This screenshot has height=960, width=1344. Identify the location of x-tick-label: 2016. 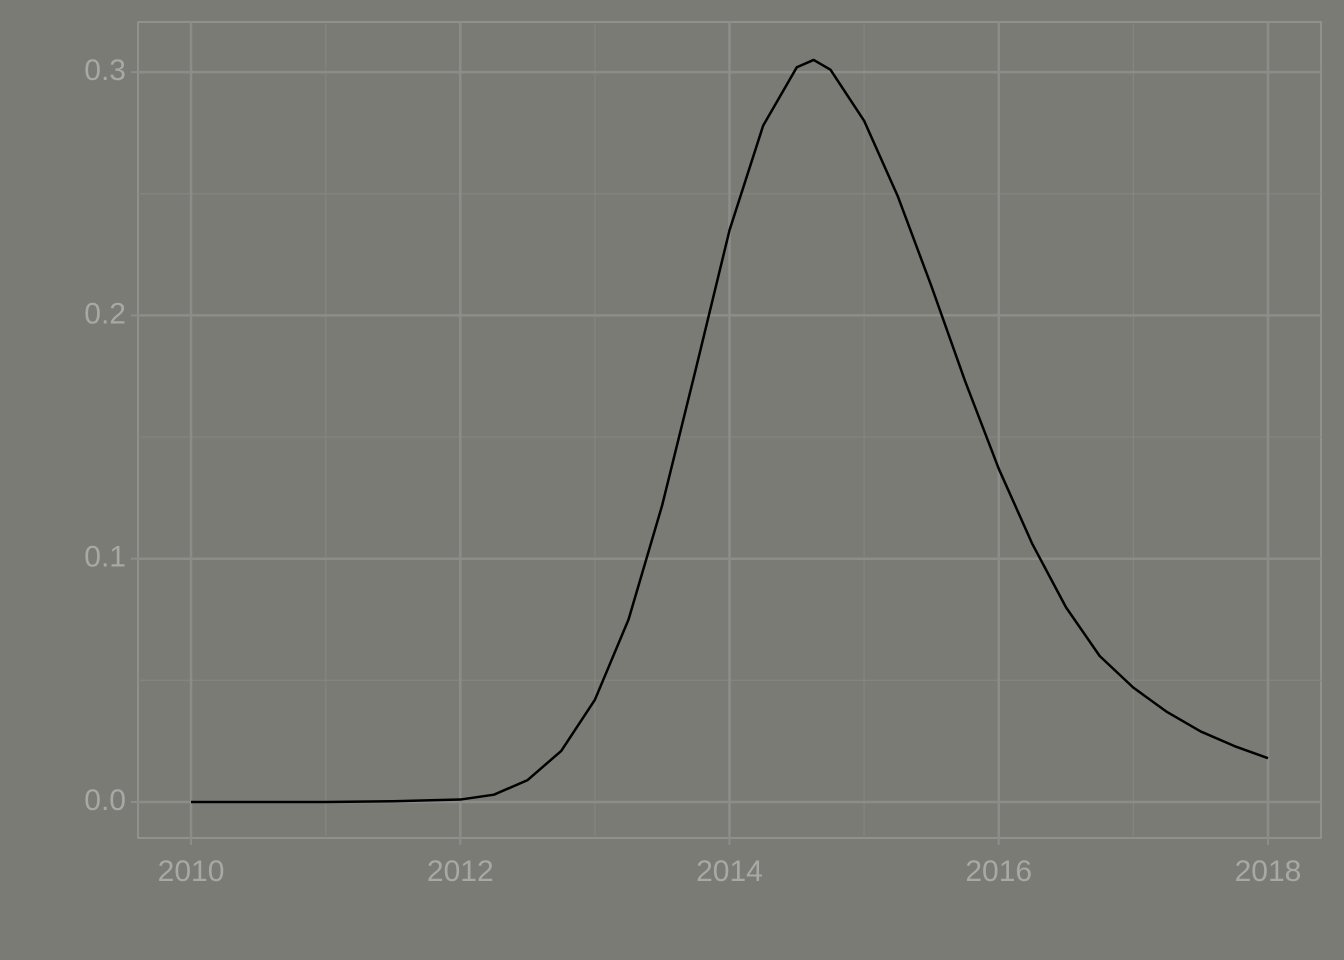
(998, 871).